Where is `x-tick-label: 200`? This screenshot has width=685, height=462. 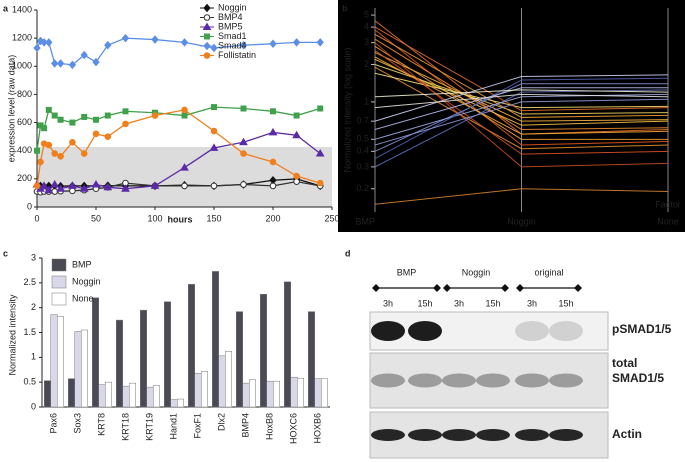
x-tick-label: 200 is located at coordinates (272, 218).